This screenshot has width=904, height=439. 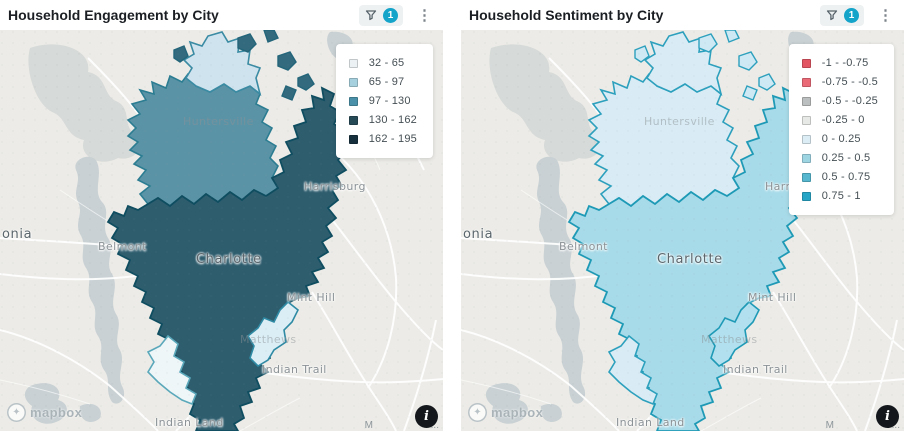 What do you see at coordinates (846, 177) in the screenshot?
I see `legend-label: 0.5 - 0.75` at bounding box center [846, 177].